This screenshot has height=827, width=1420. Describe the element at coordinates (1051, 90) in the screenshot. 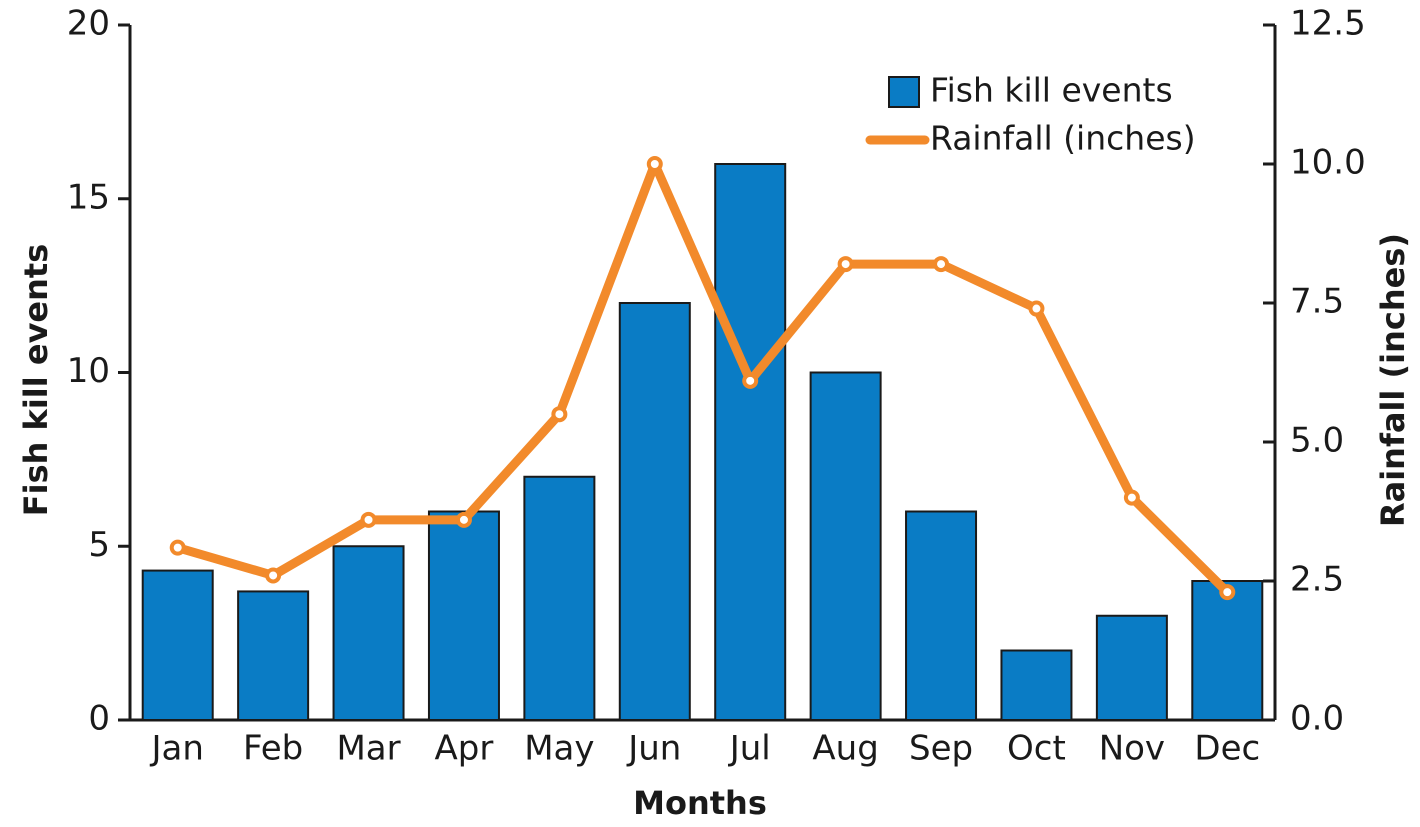

I see `legend-label: Fish kill events` at that location.